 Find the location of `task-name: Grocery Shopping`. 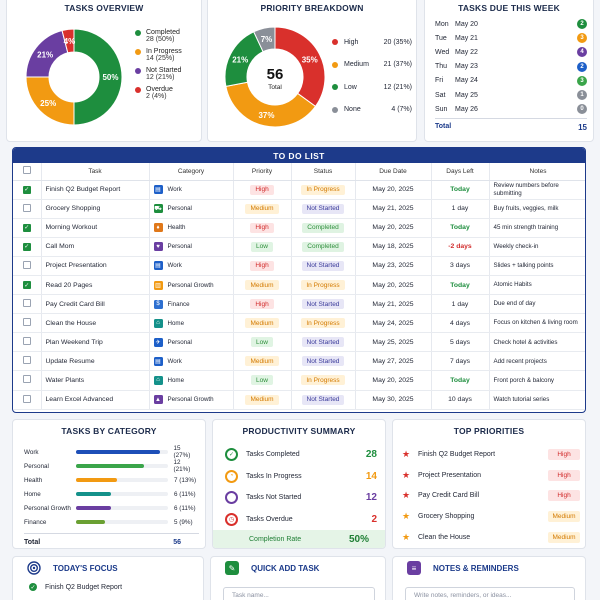

task-name: Grocery Shopping is located at coordinates (95, 209).